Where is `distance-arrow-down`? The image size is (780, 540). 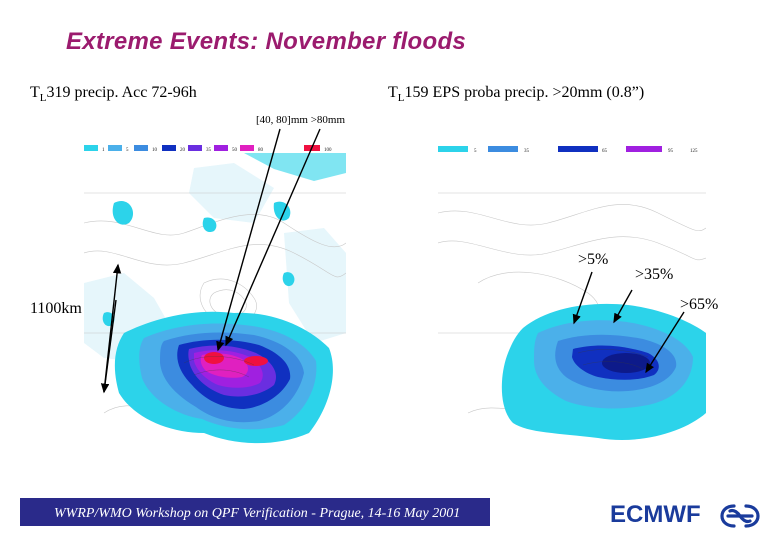 distance-arrow-down is located at coordinates (108, 346).